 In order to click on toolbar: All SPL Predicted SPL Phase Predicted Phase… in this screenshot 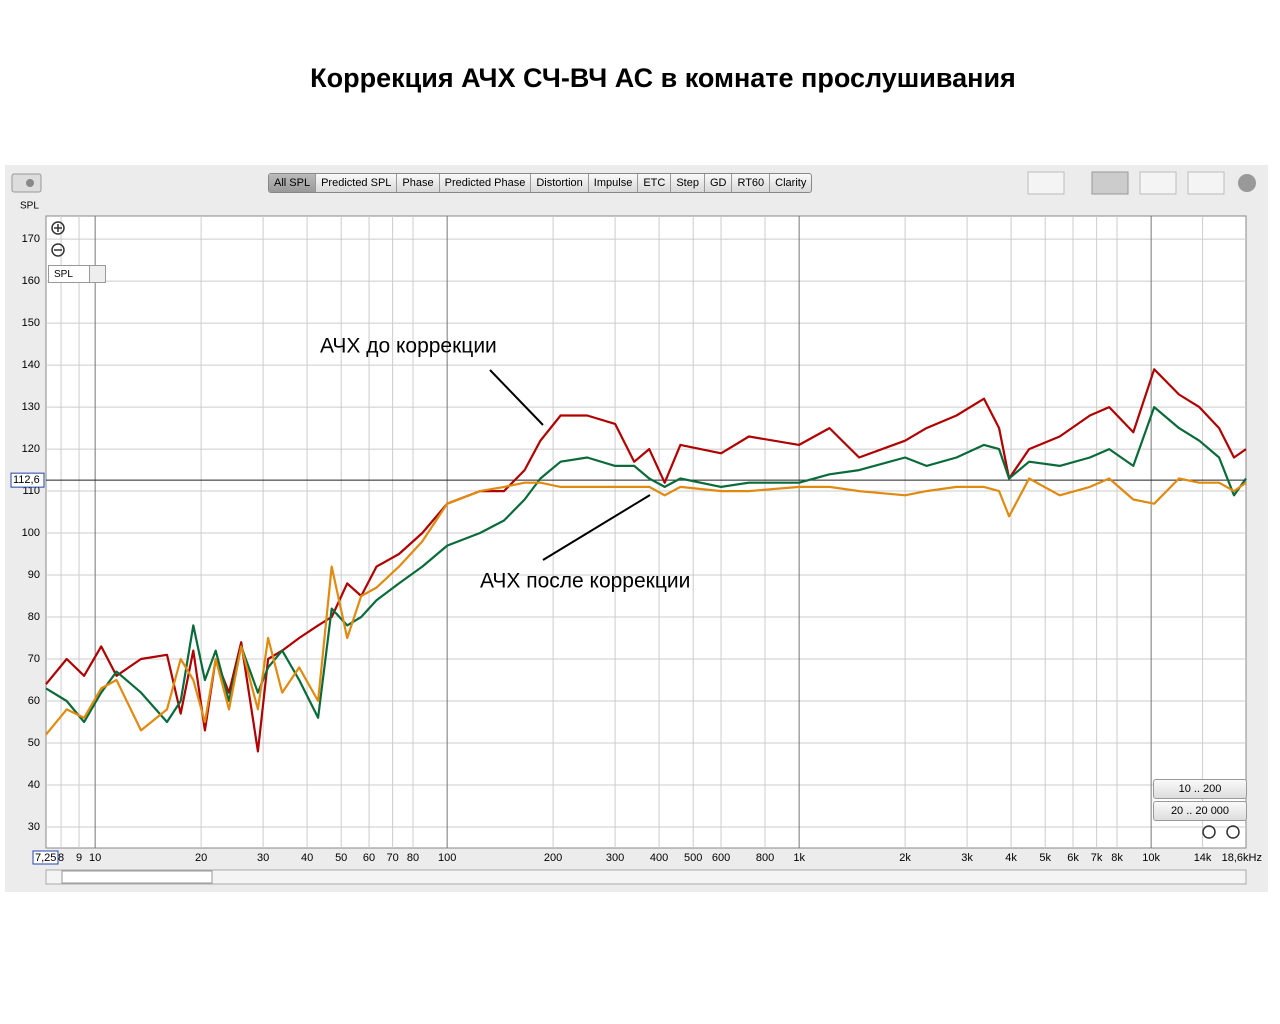, I will do `click(540, 183)`.